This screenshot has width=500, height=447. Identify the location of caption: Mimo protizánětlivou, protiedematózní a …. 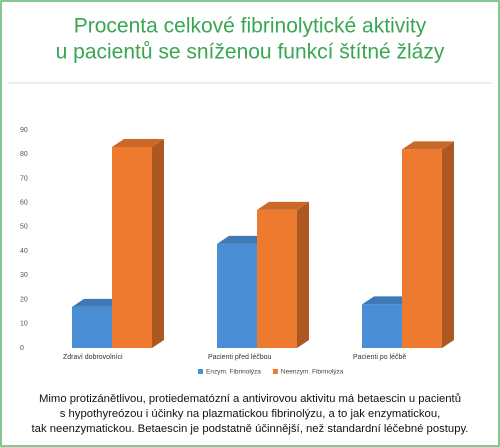
(250, 399).